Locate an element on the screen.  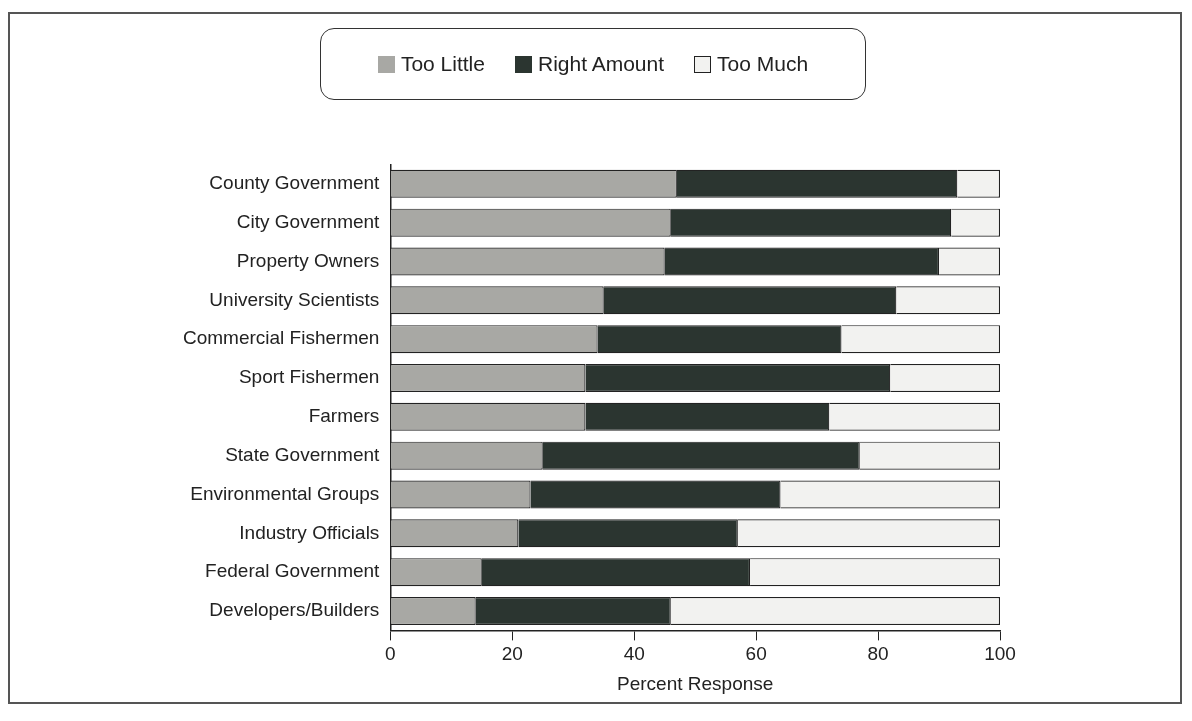
y-tick-label: Property Owners is located at coordinates (308, 260).